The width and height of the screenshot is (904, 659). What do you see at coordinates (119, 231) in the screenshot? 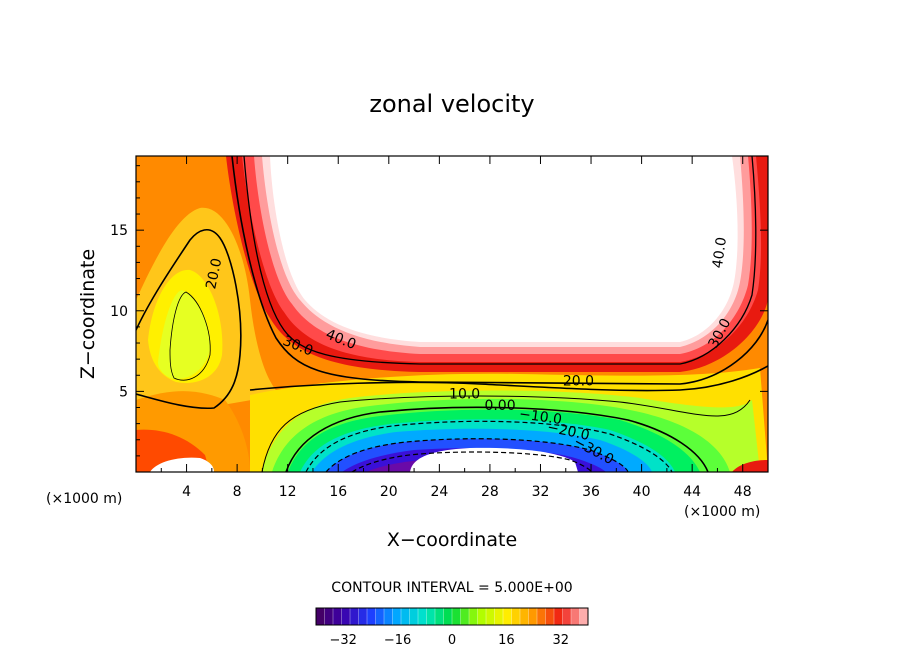
I see `y-tick-label: 15` at bounding box center [119, 231].